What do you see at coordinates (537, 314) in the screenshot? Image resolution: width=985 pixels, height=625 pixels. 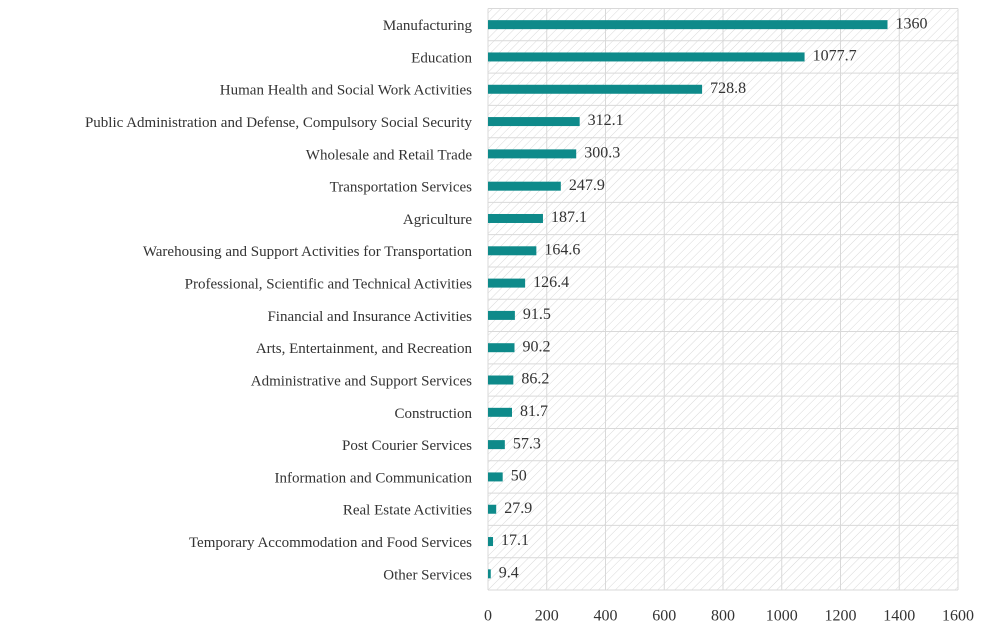 I see `data-label: 91.5` at bounding box center [537, 314].